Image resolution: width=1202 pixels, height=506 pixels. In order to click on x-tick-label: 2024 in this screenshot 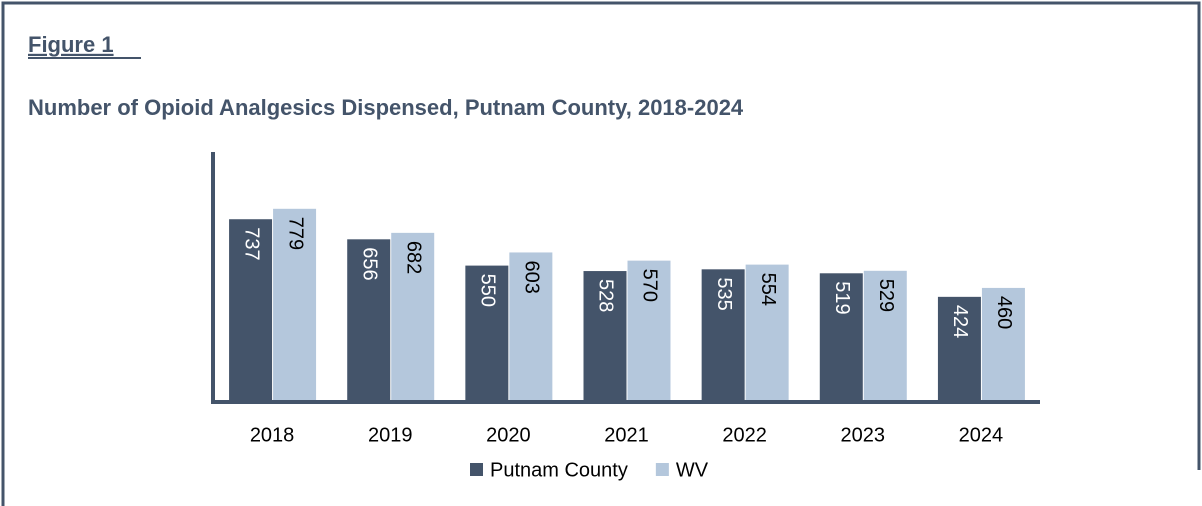, I will do `click(981, 435)`.